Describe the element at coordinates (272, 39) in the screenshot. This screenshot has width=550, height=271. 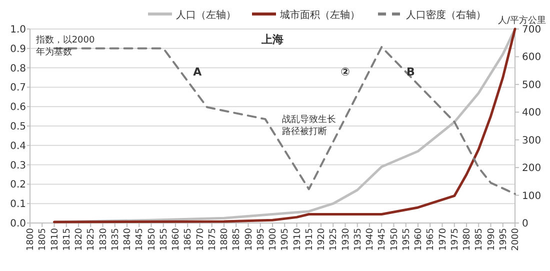
I see `chart-title: 上海` at that location.